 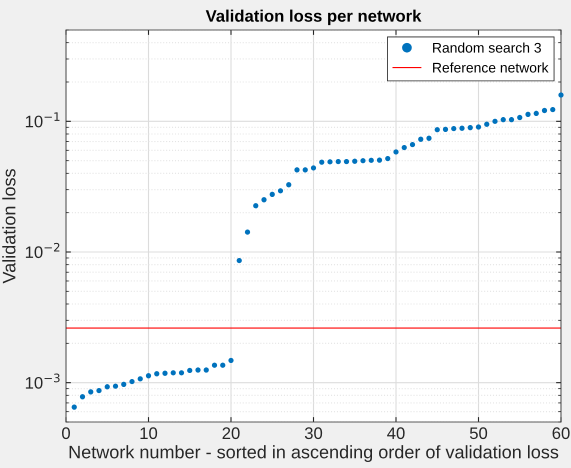 I want to click on x-tick-label: 30, so click(x=313, y=433).